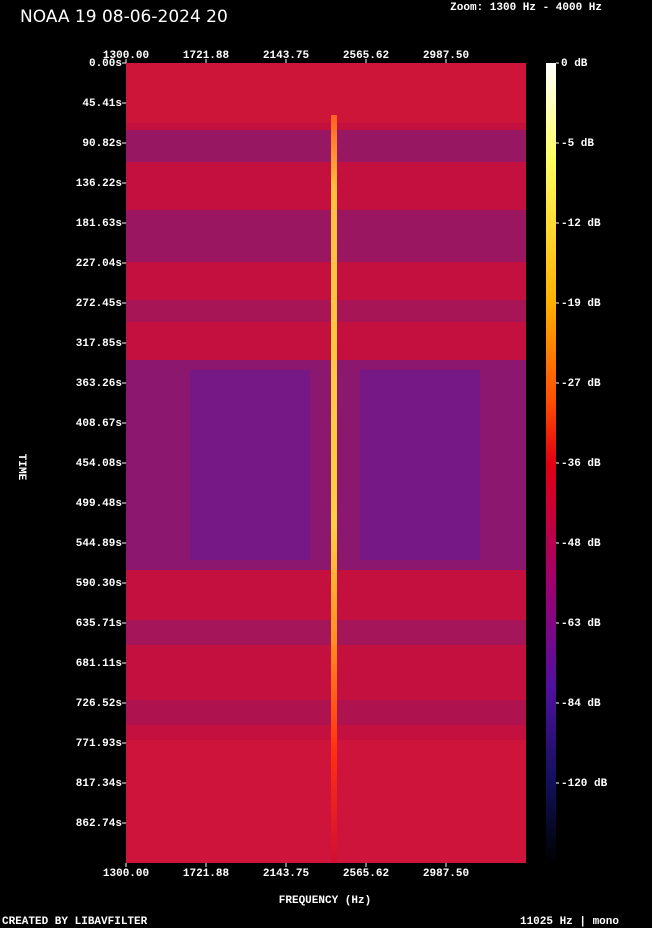  What do you see at coordinates (581, 704) in the screenshot?
I see `colorbar-tick-label: -84 dB` at bounding box center [581, 704].